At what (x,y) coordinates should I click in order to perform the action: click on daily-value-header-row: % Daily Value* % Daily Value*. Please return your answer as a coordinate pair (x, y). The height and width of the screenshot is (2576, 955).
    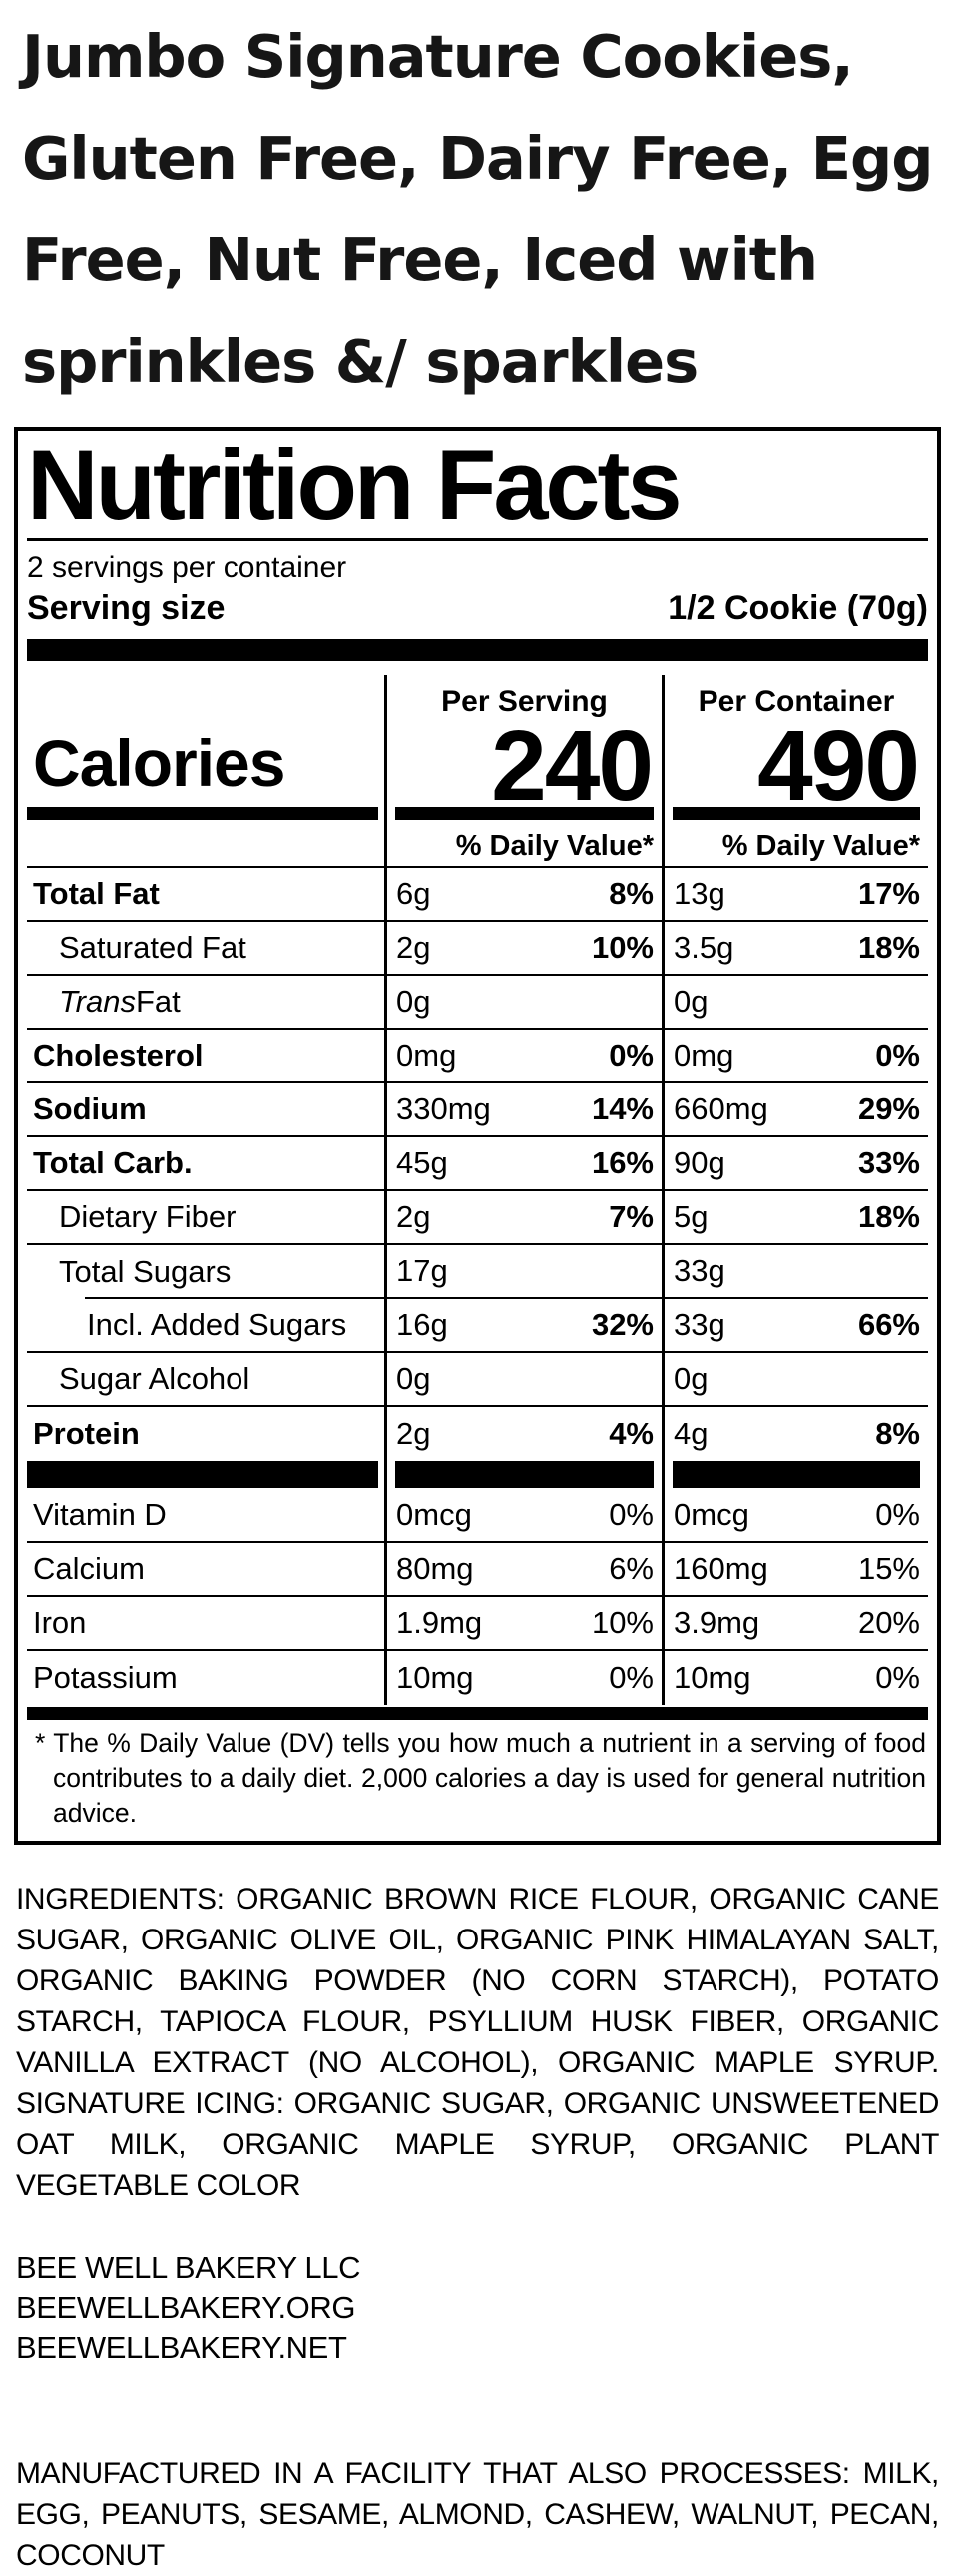
    Looking at the image, I should click on (477, 844).